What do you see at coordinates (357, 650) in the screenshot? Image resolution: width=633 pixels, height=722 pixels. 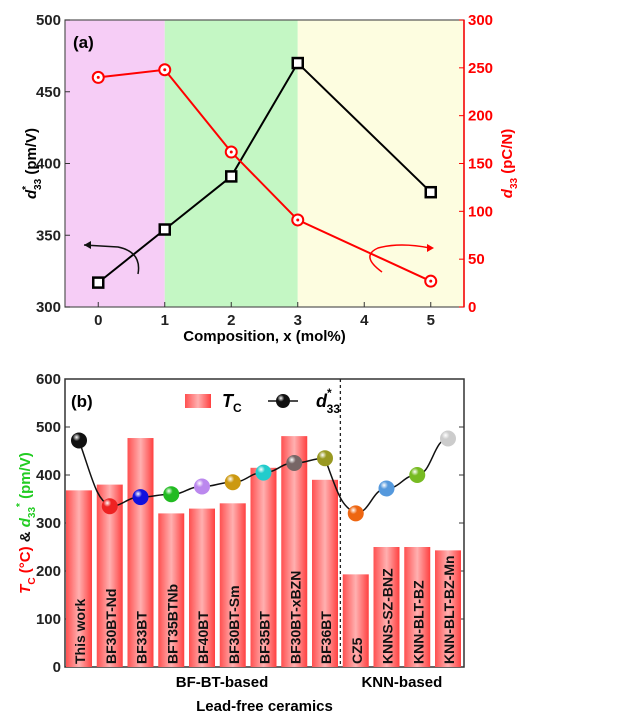 I see `category-label: CZ5` at bounding box center [357, 650].